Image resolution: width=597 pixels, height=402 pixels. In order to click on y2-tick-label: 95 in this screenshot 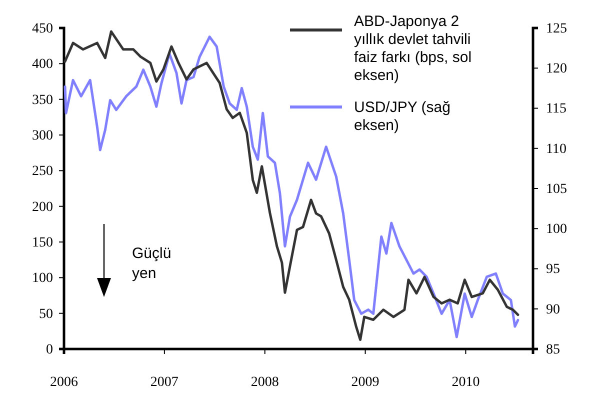, I will do `click(553, 270)`.